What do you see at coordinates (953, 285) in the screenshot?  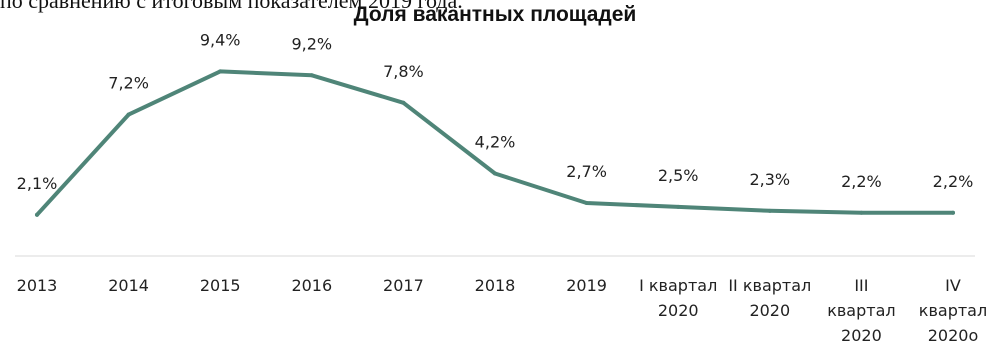 I see `x-tick-label-line: IV` at bounding box center [953, 285].